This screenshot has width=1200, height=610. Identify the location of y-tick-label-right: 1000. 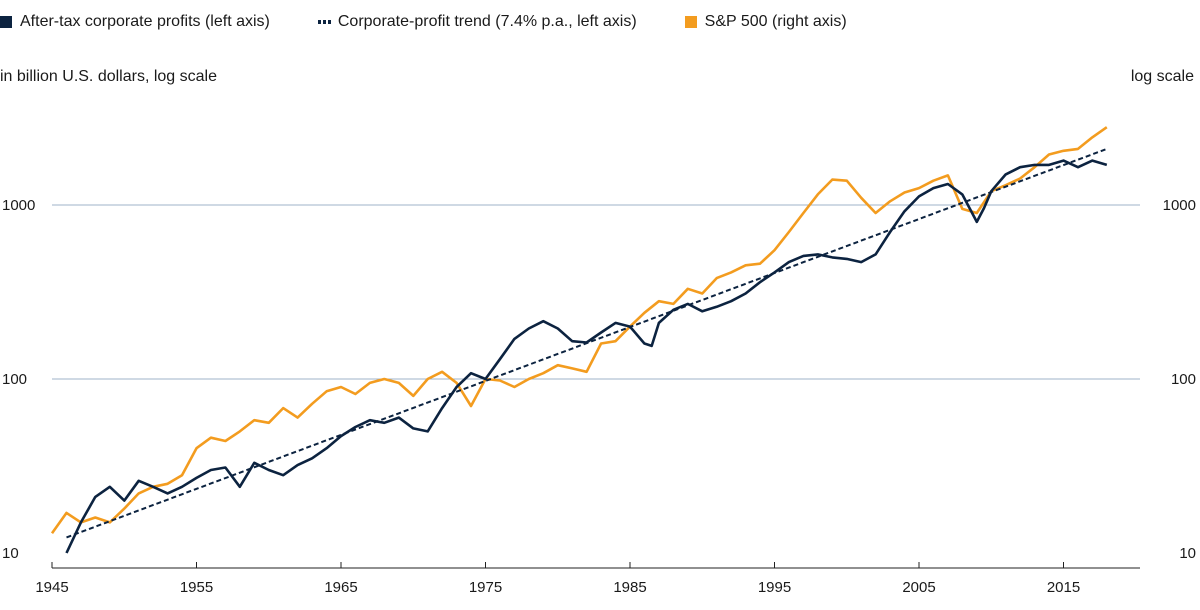
(1179, 205).